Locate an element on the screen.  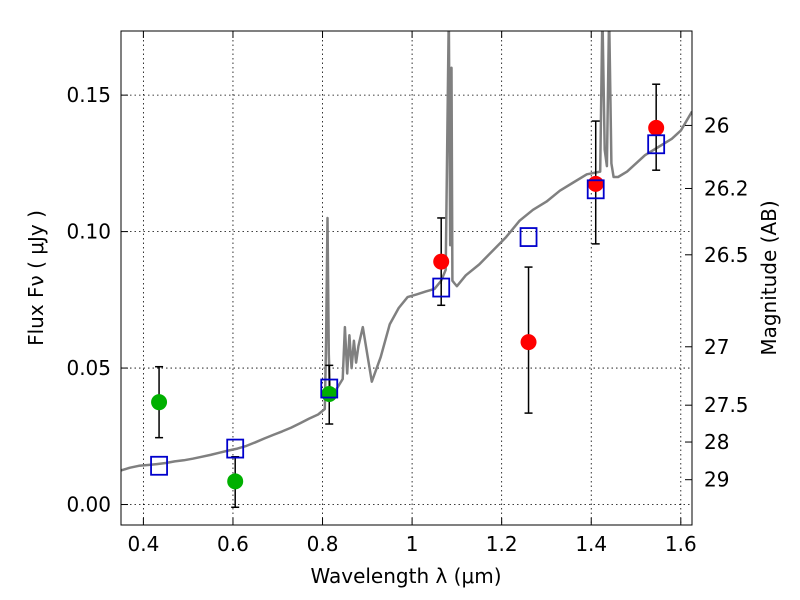
x-tick-label: 0.8 is located at coordinates (323, 544).